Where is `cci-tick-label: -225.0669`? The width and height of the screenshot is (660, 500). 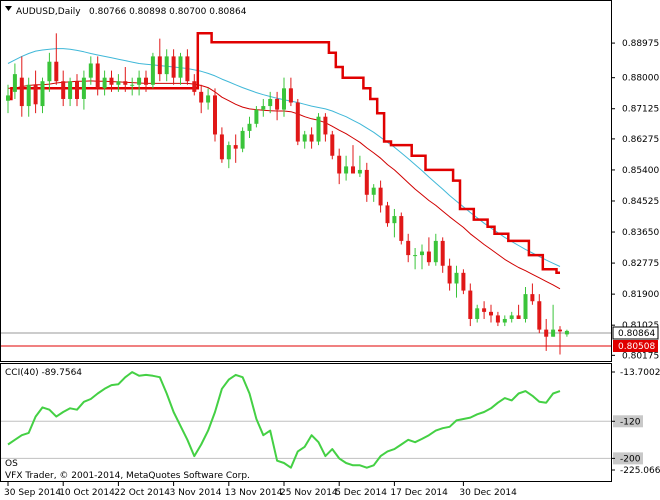
cci-tick-label: -225.0669 is located at coordinates (640, 471).